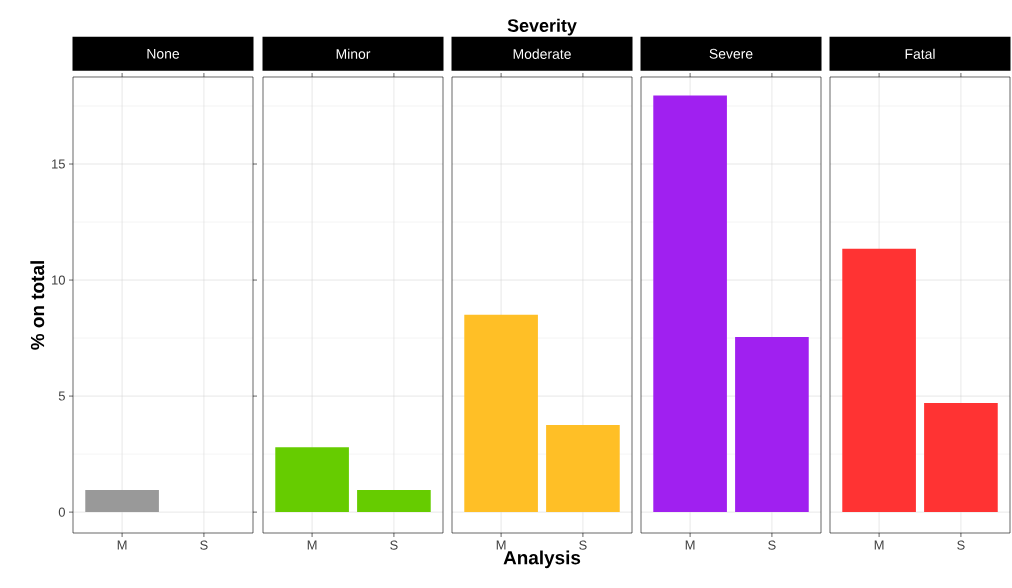 This screenshot has height=588, width=1012. Describe the element at coordinates (920, 53) in the screenshot. I see `chart-title: Fatal` at that location.